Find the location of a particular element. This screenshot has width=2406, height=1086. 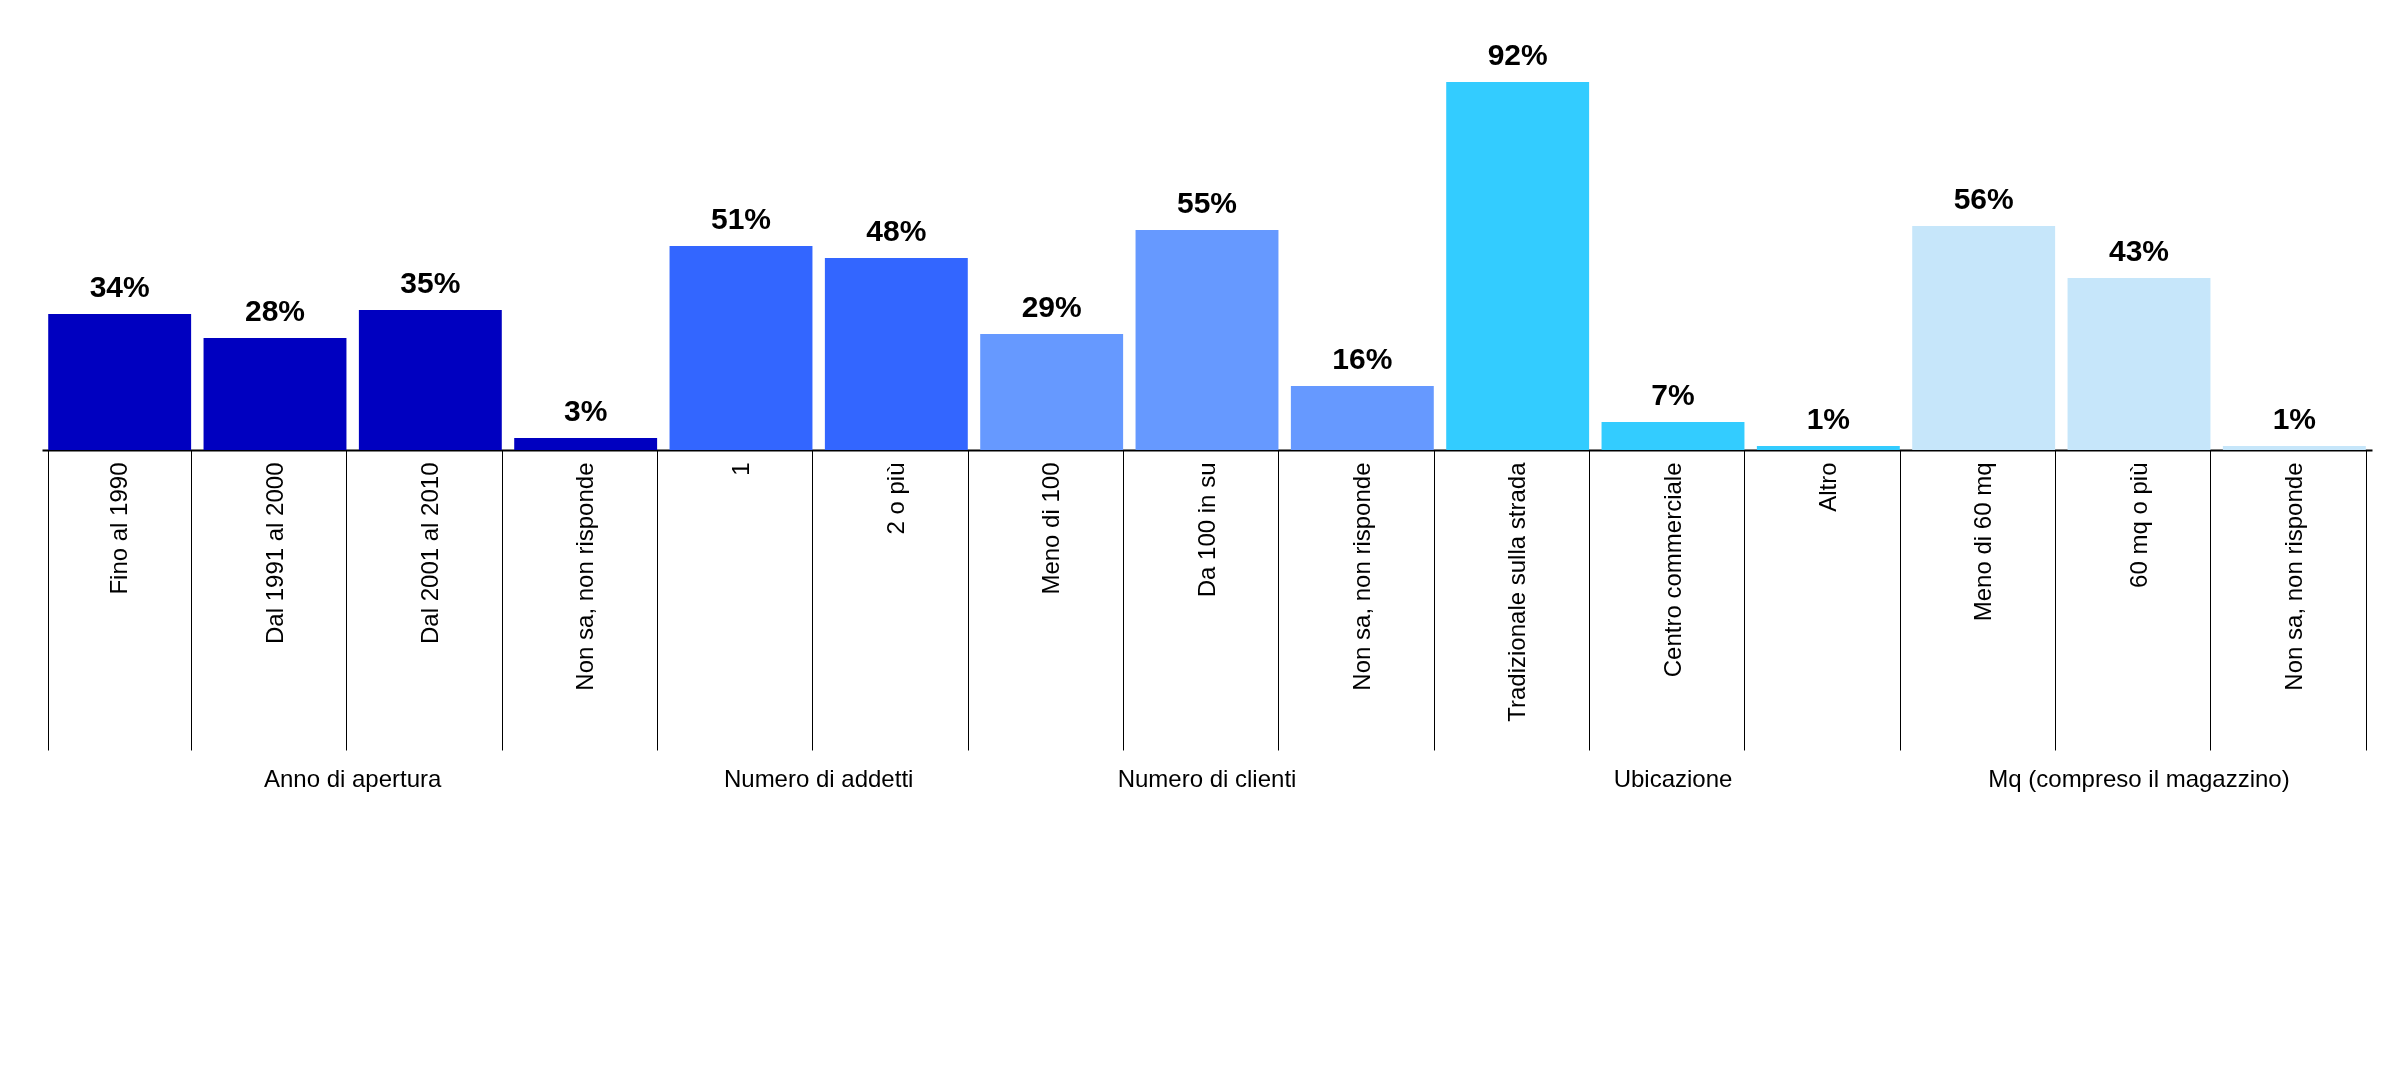

text: Numero di addetti is located at coordinates (818, 778).